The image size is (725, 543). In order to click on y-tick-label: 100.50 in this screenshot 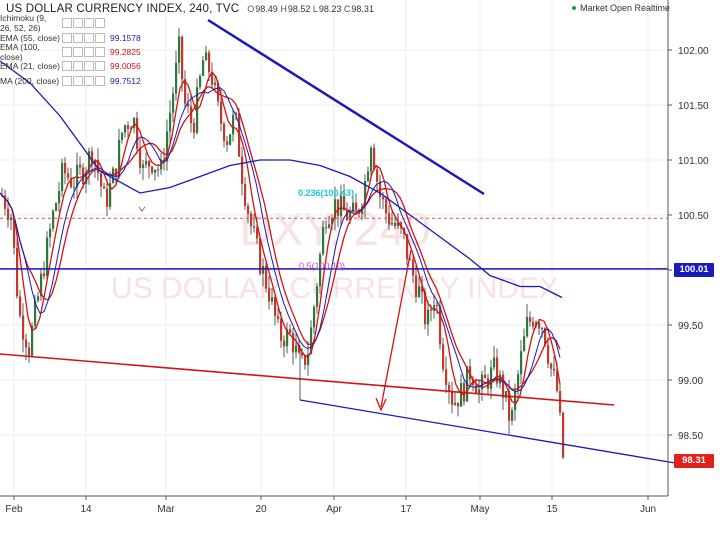, I will do `click(693, 216)`.